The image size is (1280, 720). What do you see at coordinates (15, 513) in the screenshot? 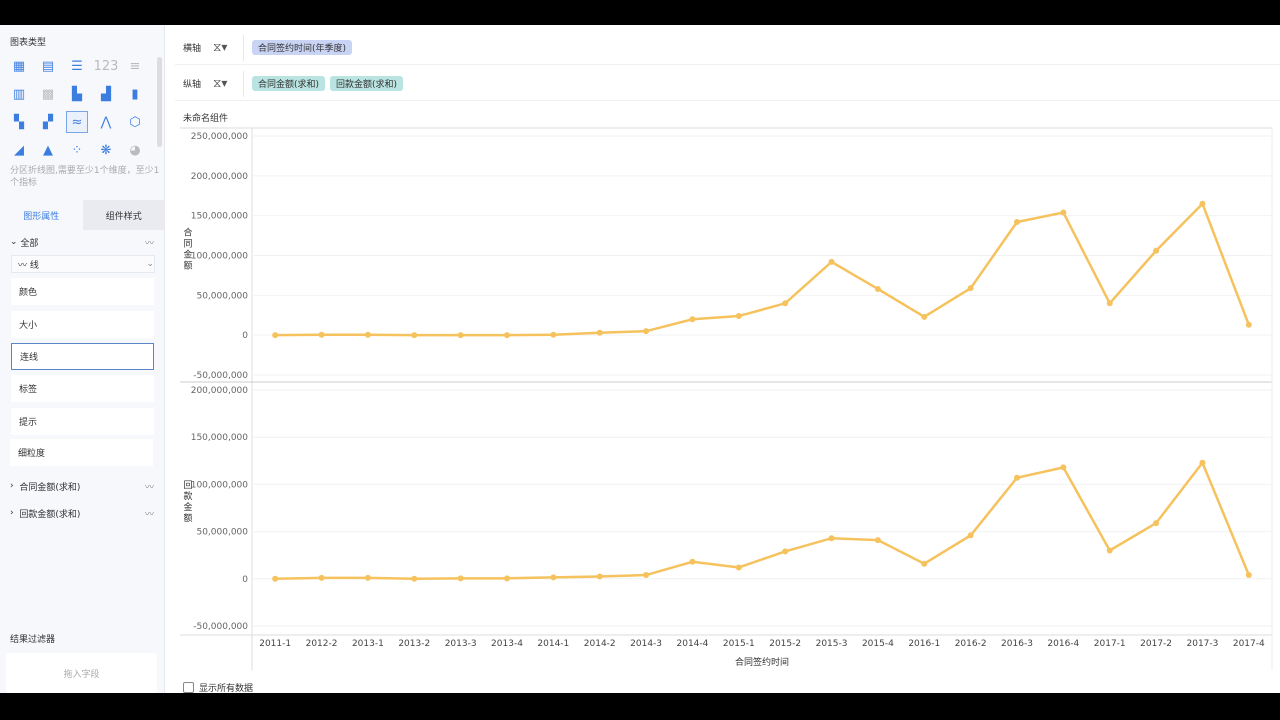
I see `chevron-right-icon: ›` at bounding box center [15, 513].